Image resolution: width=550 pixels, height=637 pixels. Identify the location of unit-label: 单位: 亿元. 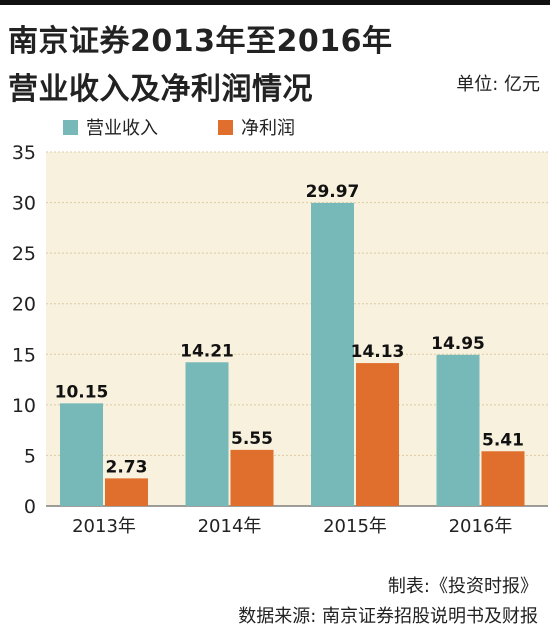
(498, 84).